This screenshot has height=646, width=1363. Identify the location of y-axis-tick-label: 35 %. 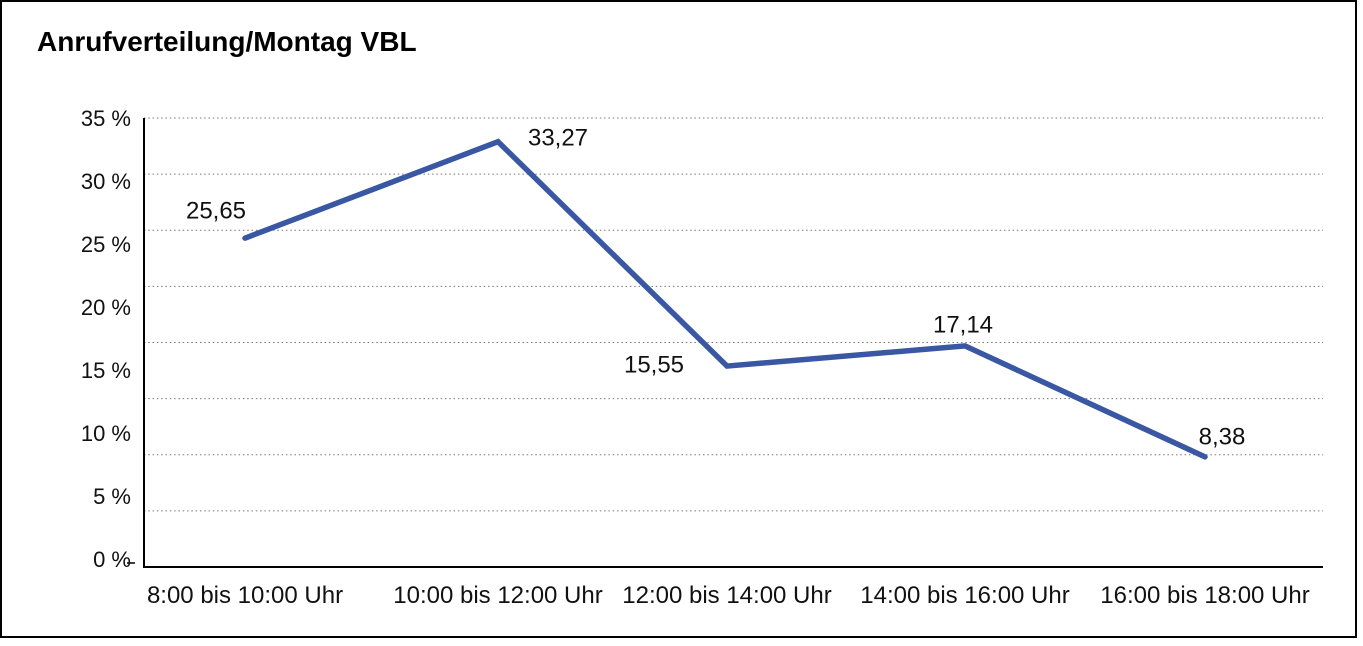
(105, 118).